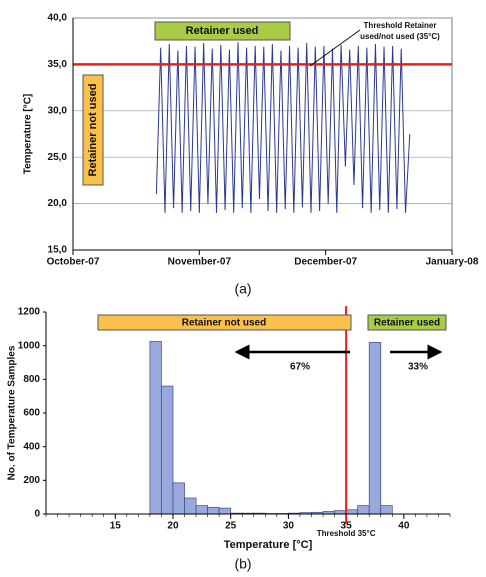 Image resolution: width=486 pixels, height=577 pixels. What do you see at coordinates (31, 379) in the screenshot?
I see `y-tick-label: 800` at bounding box center [31, 379].